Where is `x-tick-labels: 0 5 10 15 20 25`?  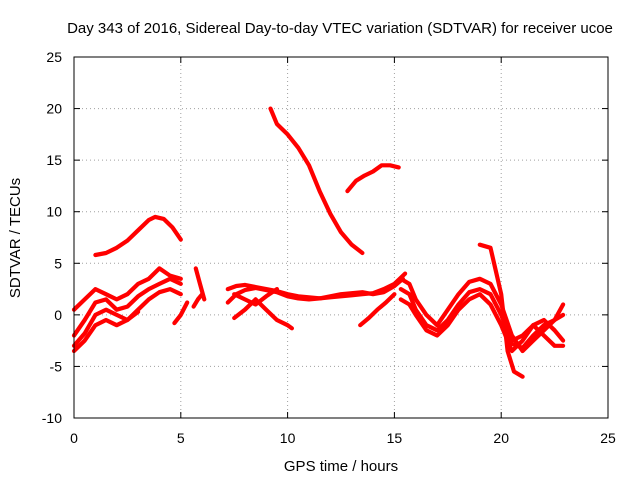
x-tick-labels: 0 5 10 15 20 25 is located at coordinates (343, 438).